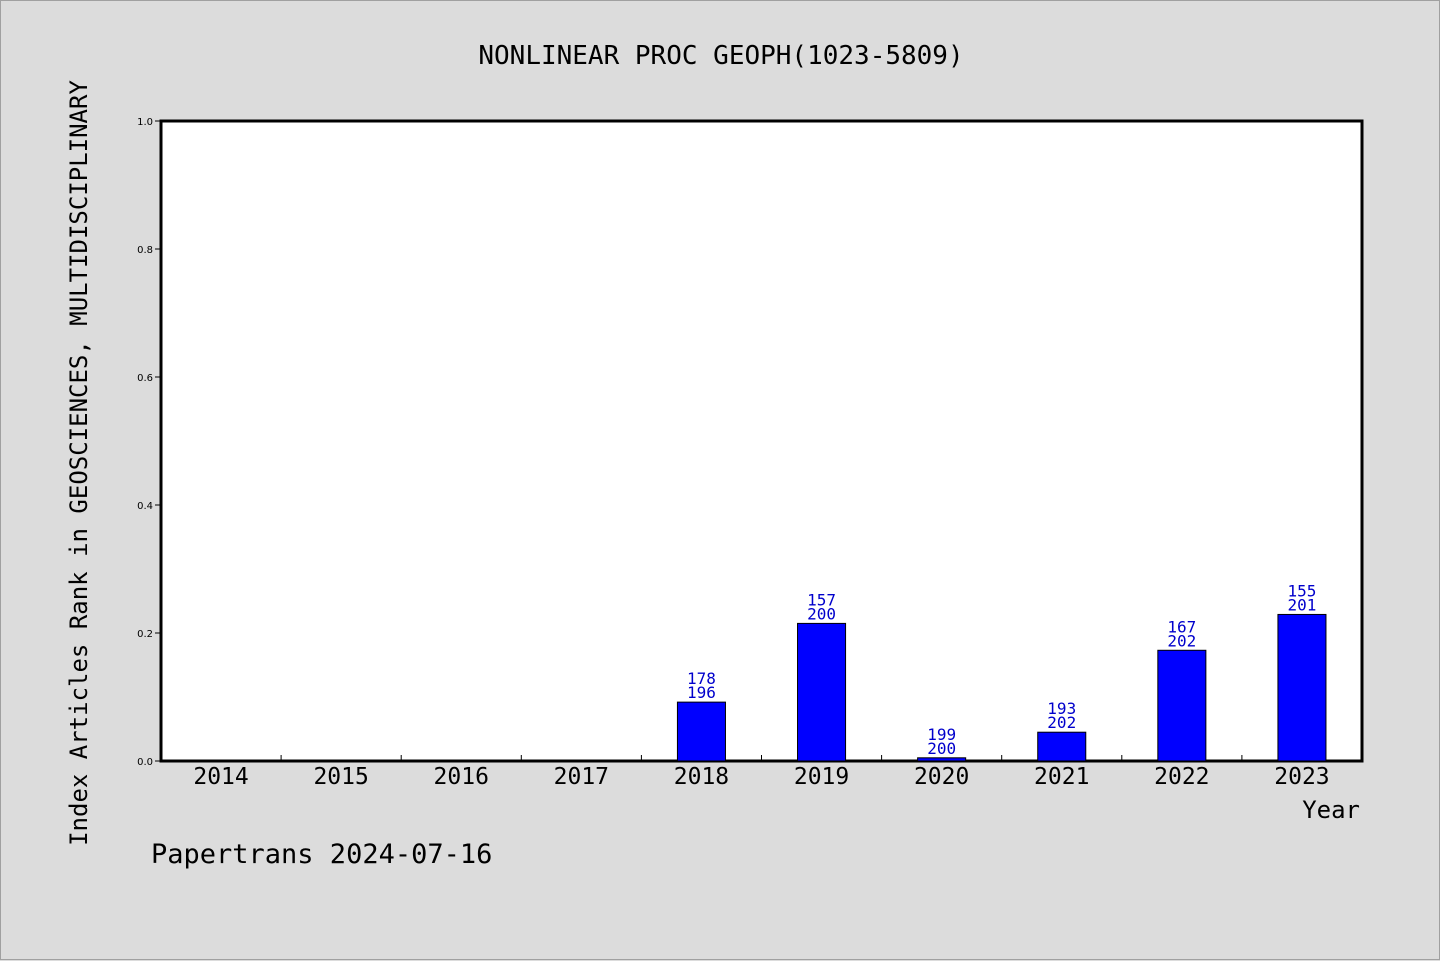  I want to click on x-tick-label: 2019, so click(821, 777).